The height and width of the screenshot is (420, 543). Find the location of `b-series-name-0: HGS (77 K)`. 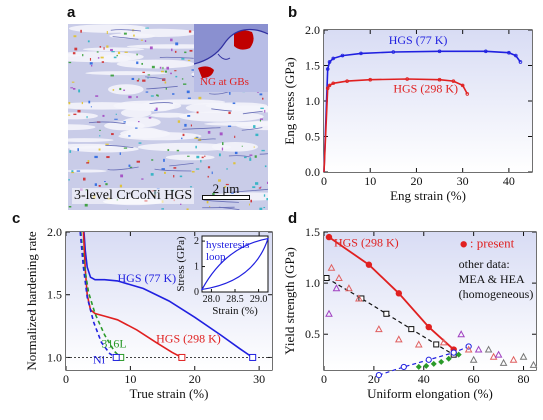

b-series-name-0: HGS (77 K) is located at coordinates (418, 40).